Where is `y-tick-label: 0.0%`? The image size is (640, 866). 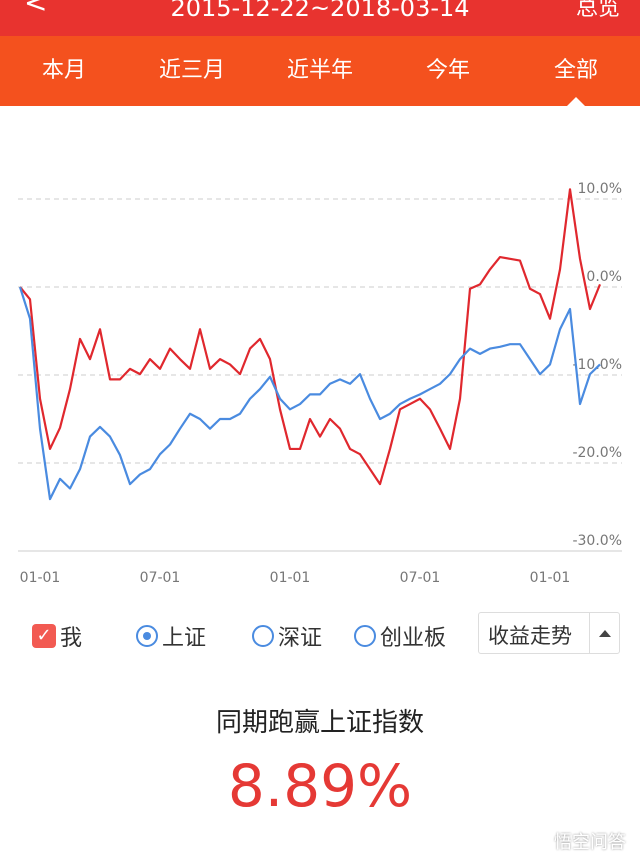 y-tick-label: 0.0% is located at coordinates (604, 277).